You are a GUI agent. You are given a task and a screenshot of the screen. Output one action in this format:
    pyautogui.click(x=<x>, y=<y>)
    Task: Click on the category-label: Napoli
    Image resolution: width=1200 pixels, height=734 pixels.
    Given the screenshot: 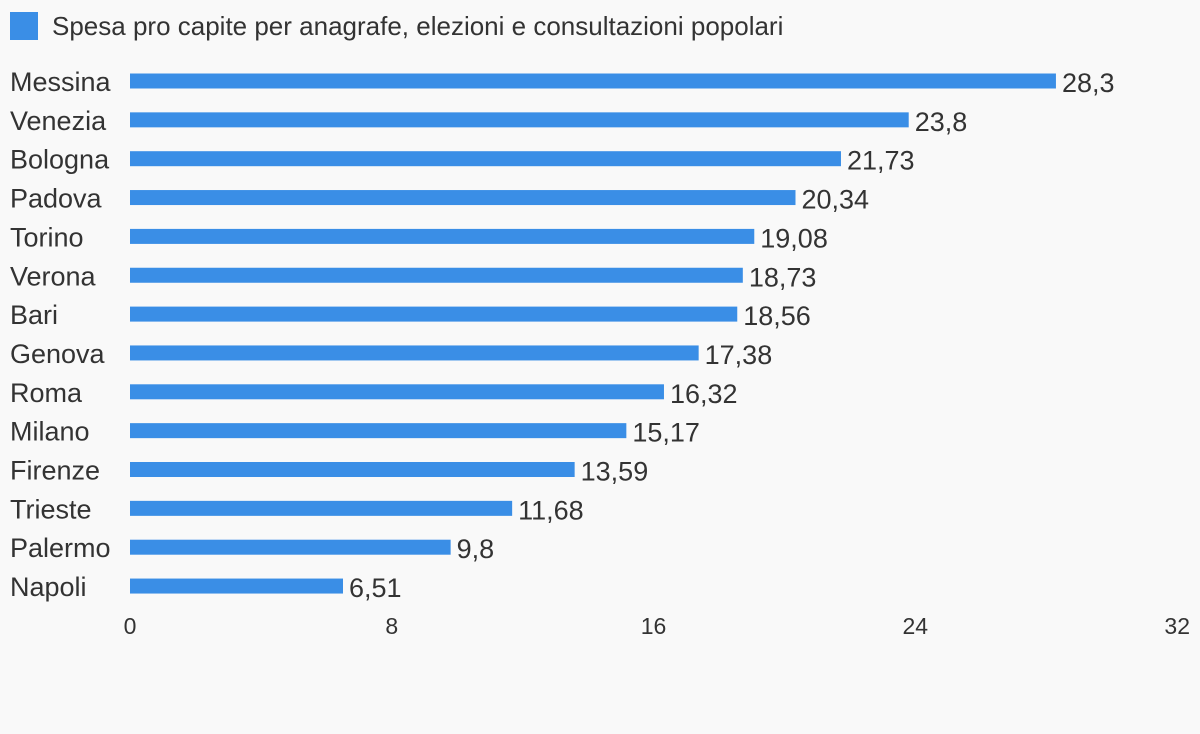 What is the action you would take?
    pyautogui.click(x=48, y=587)
    